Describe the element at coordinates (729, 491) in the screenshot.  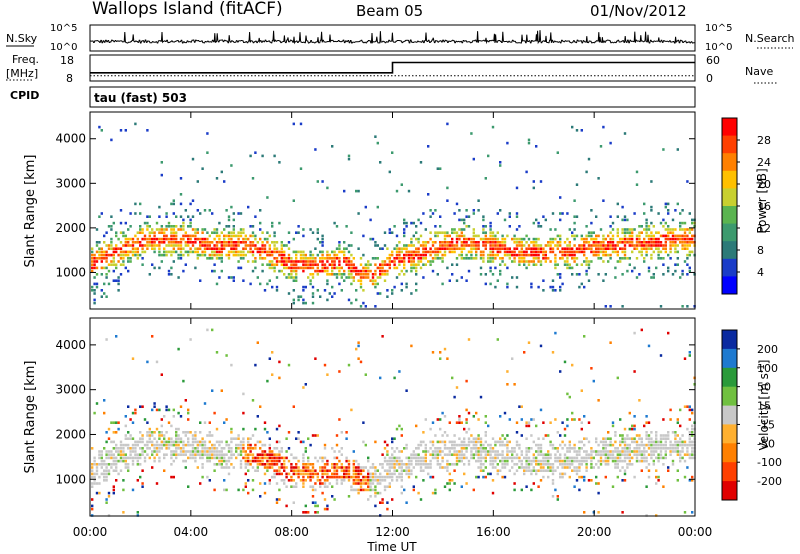
I see `colorbar-swatch` at that location.